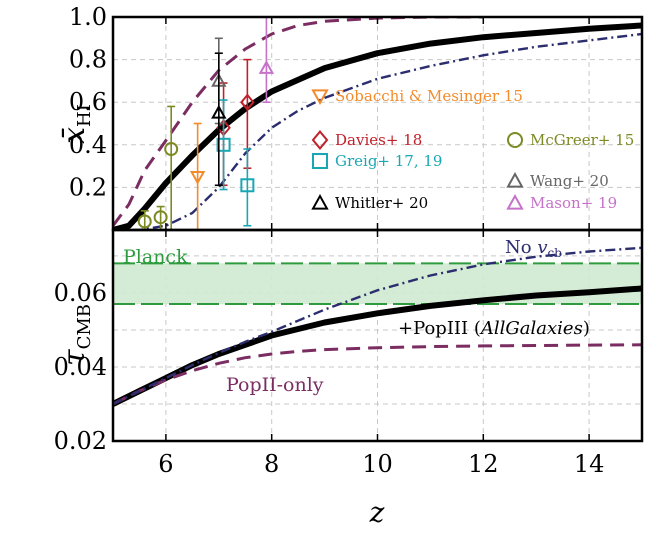 The height and width of the screenshot is (536, 657). I want to click on legend-label-0: Sobacchi & Mesinger 15, so click(429, 96).